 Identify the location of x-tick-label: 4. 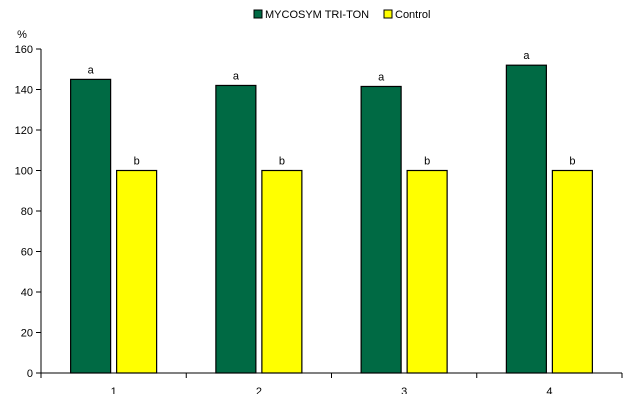
(549, 390).